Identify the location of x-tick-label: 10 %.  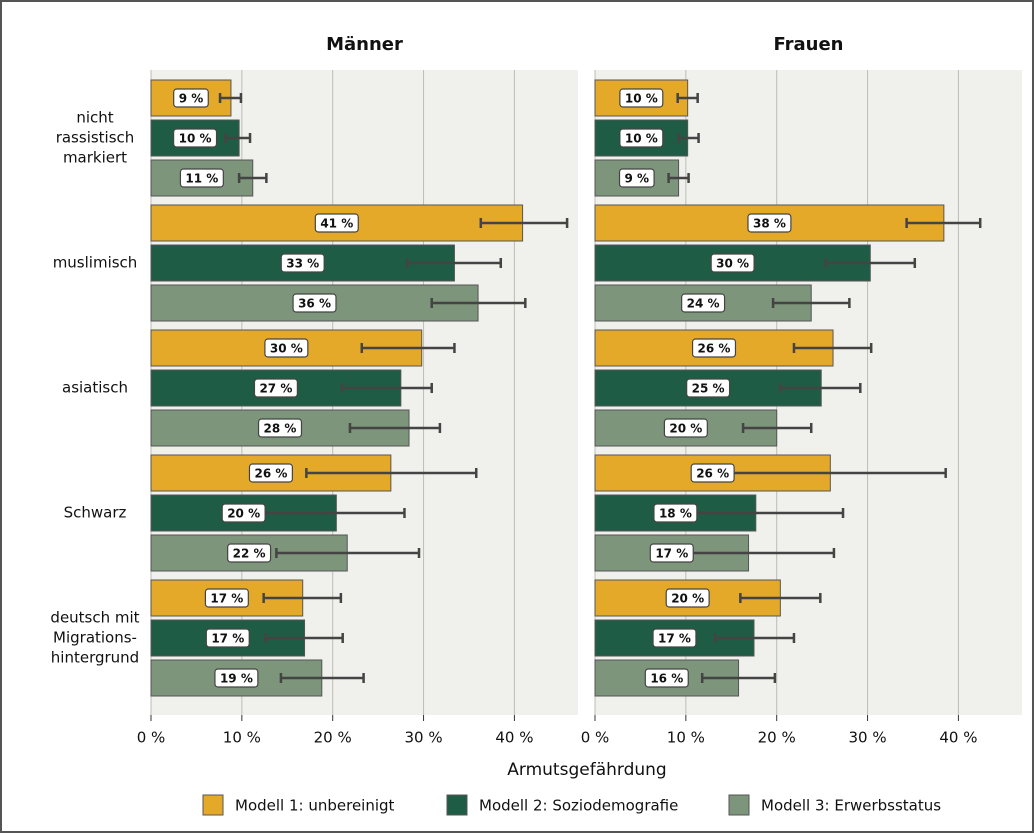
(242, 738).